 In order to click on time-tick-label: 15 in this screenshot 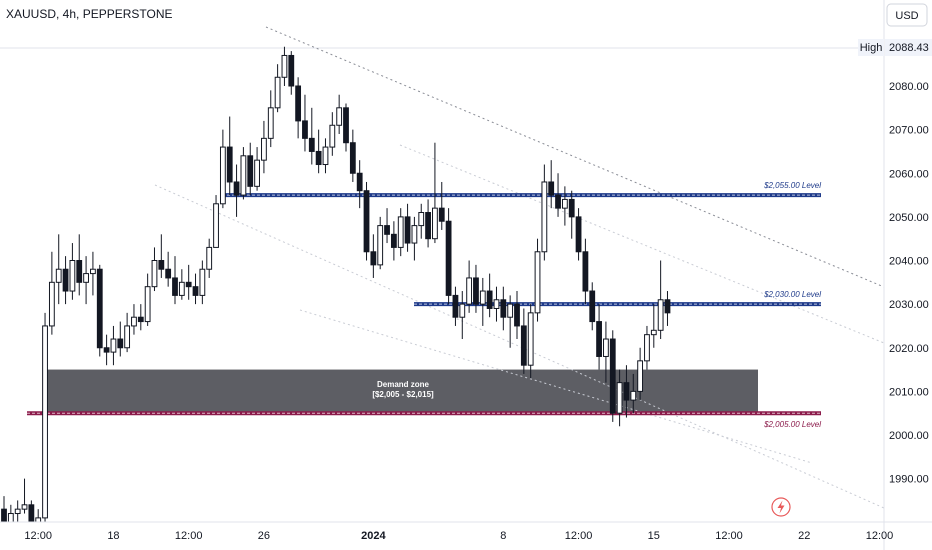, I will do `click(654, 536)`.